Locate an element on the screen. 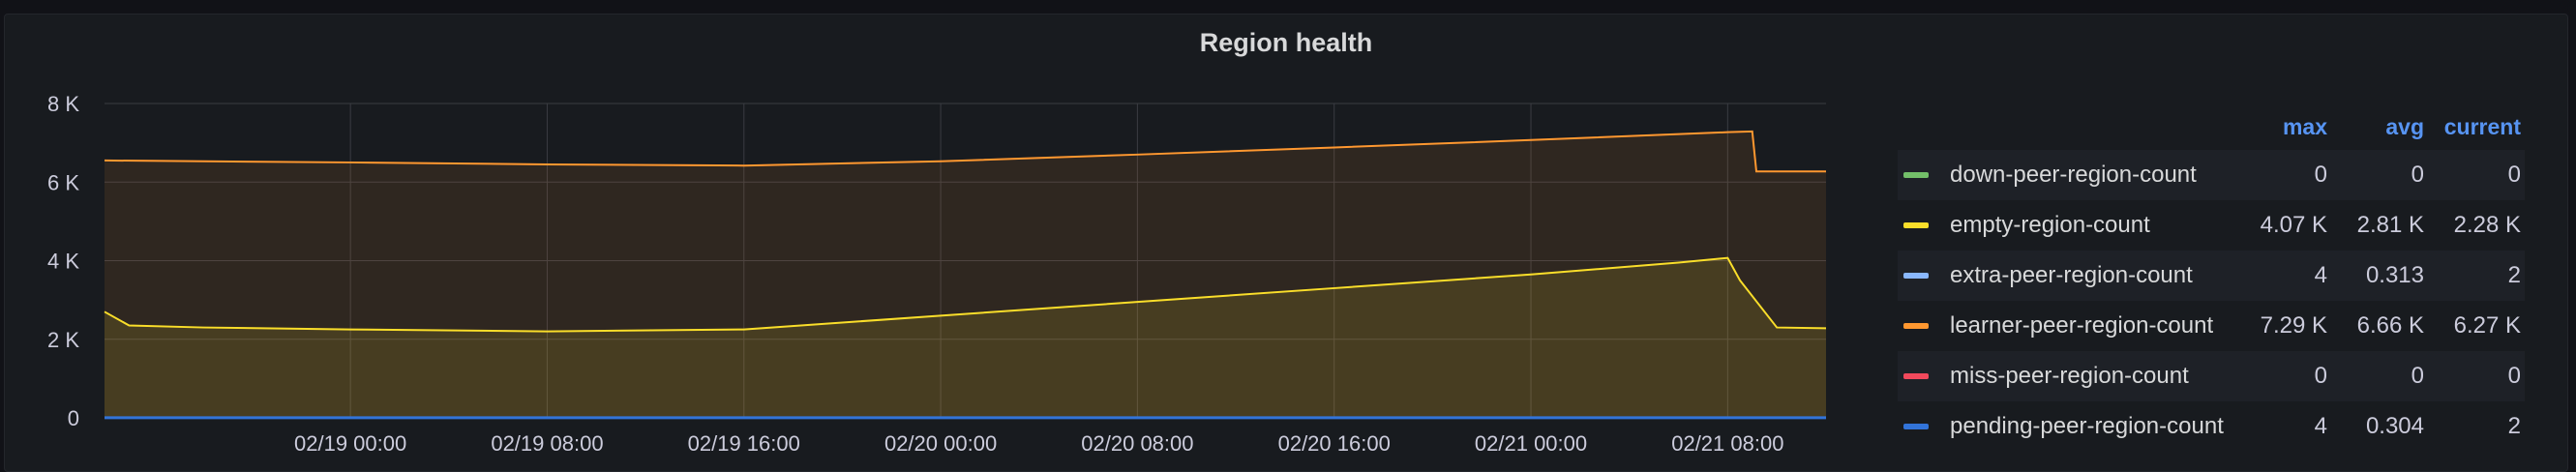 The width and height of the screenshot is (2576, 472). x-tick-label: 02/19 00:00 is located at coordinates (350, 443).